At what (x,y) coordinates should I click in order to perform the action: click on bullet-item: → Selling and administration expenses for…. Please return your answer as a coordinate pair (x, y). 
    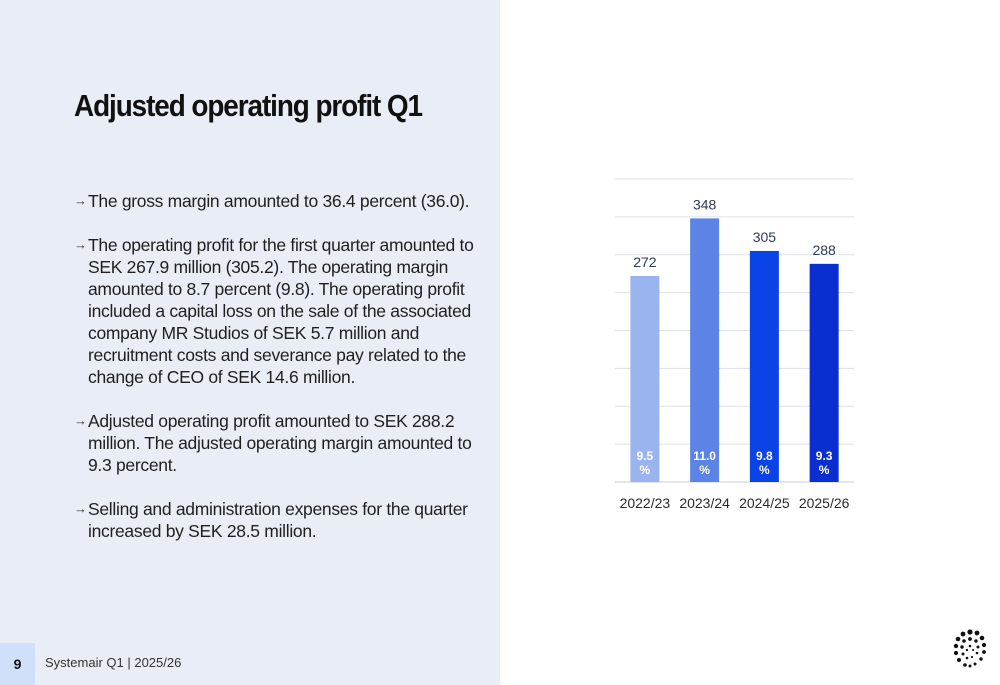
    Looking at the image, I should click on (274, 520).